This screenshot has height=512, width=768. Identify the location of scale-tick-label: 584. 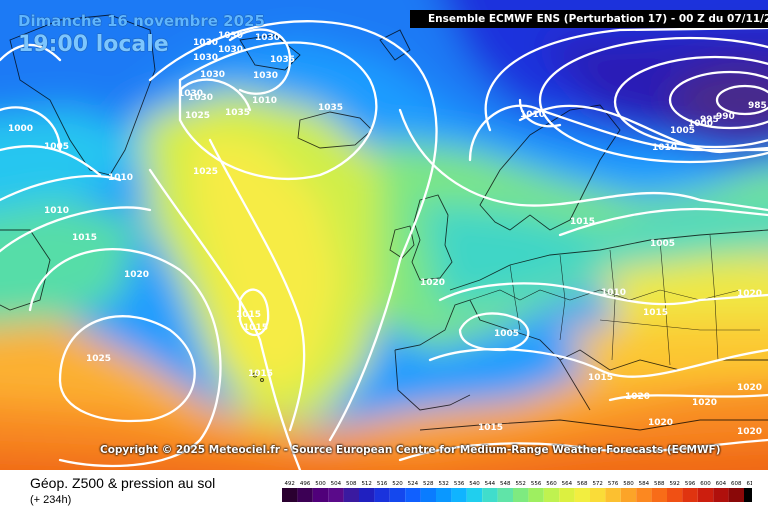
(644, 484).